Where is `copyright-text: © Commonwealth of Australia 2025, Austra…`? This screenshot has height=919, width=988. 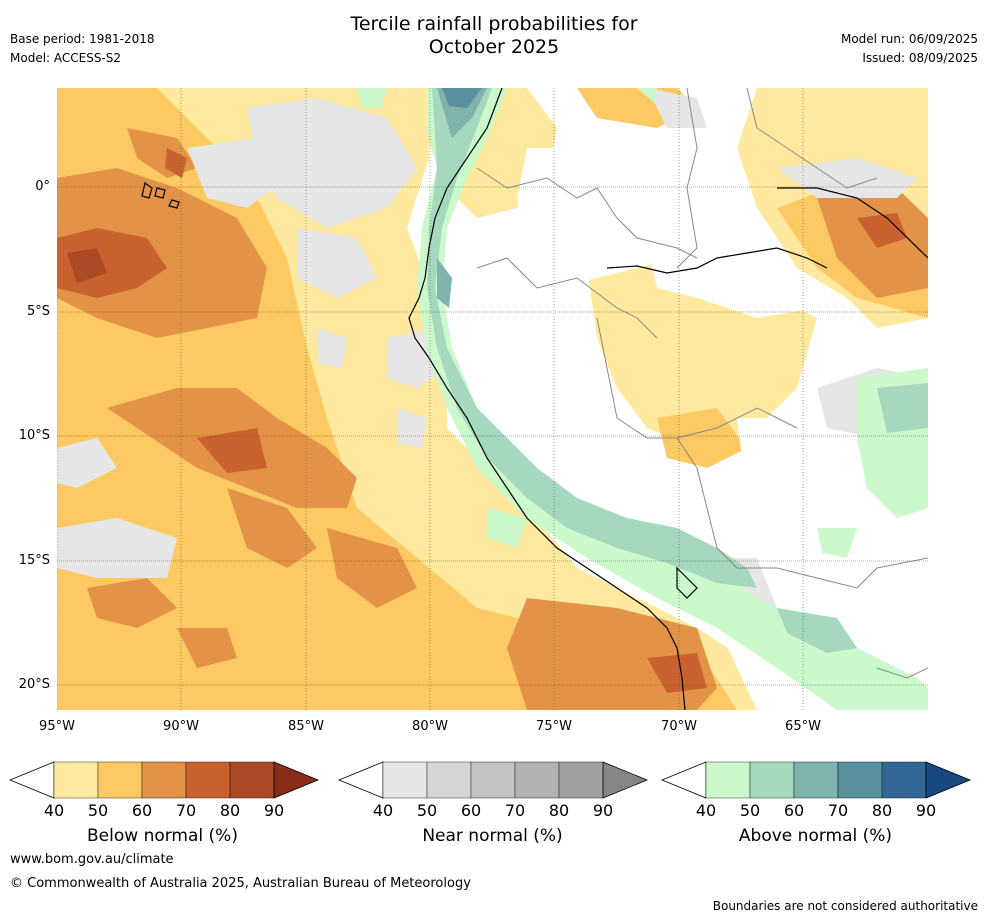 copyright-text: © Commonwealth of Australia 2025, Austra… is located at coordinates (240, 883).